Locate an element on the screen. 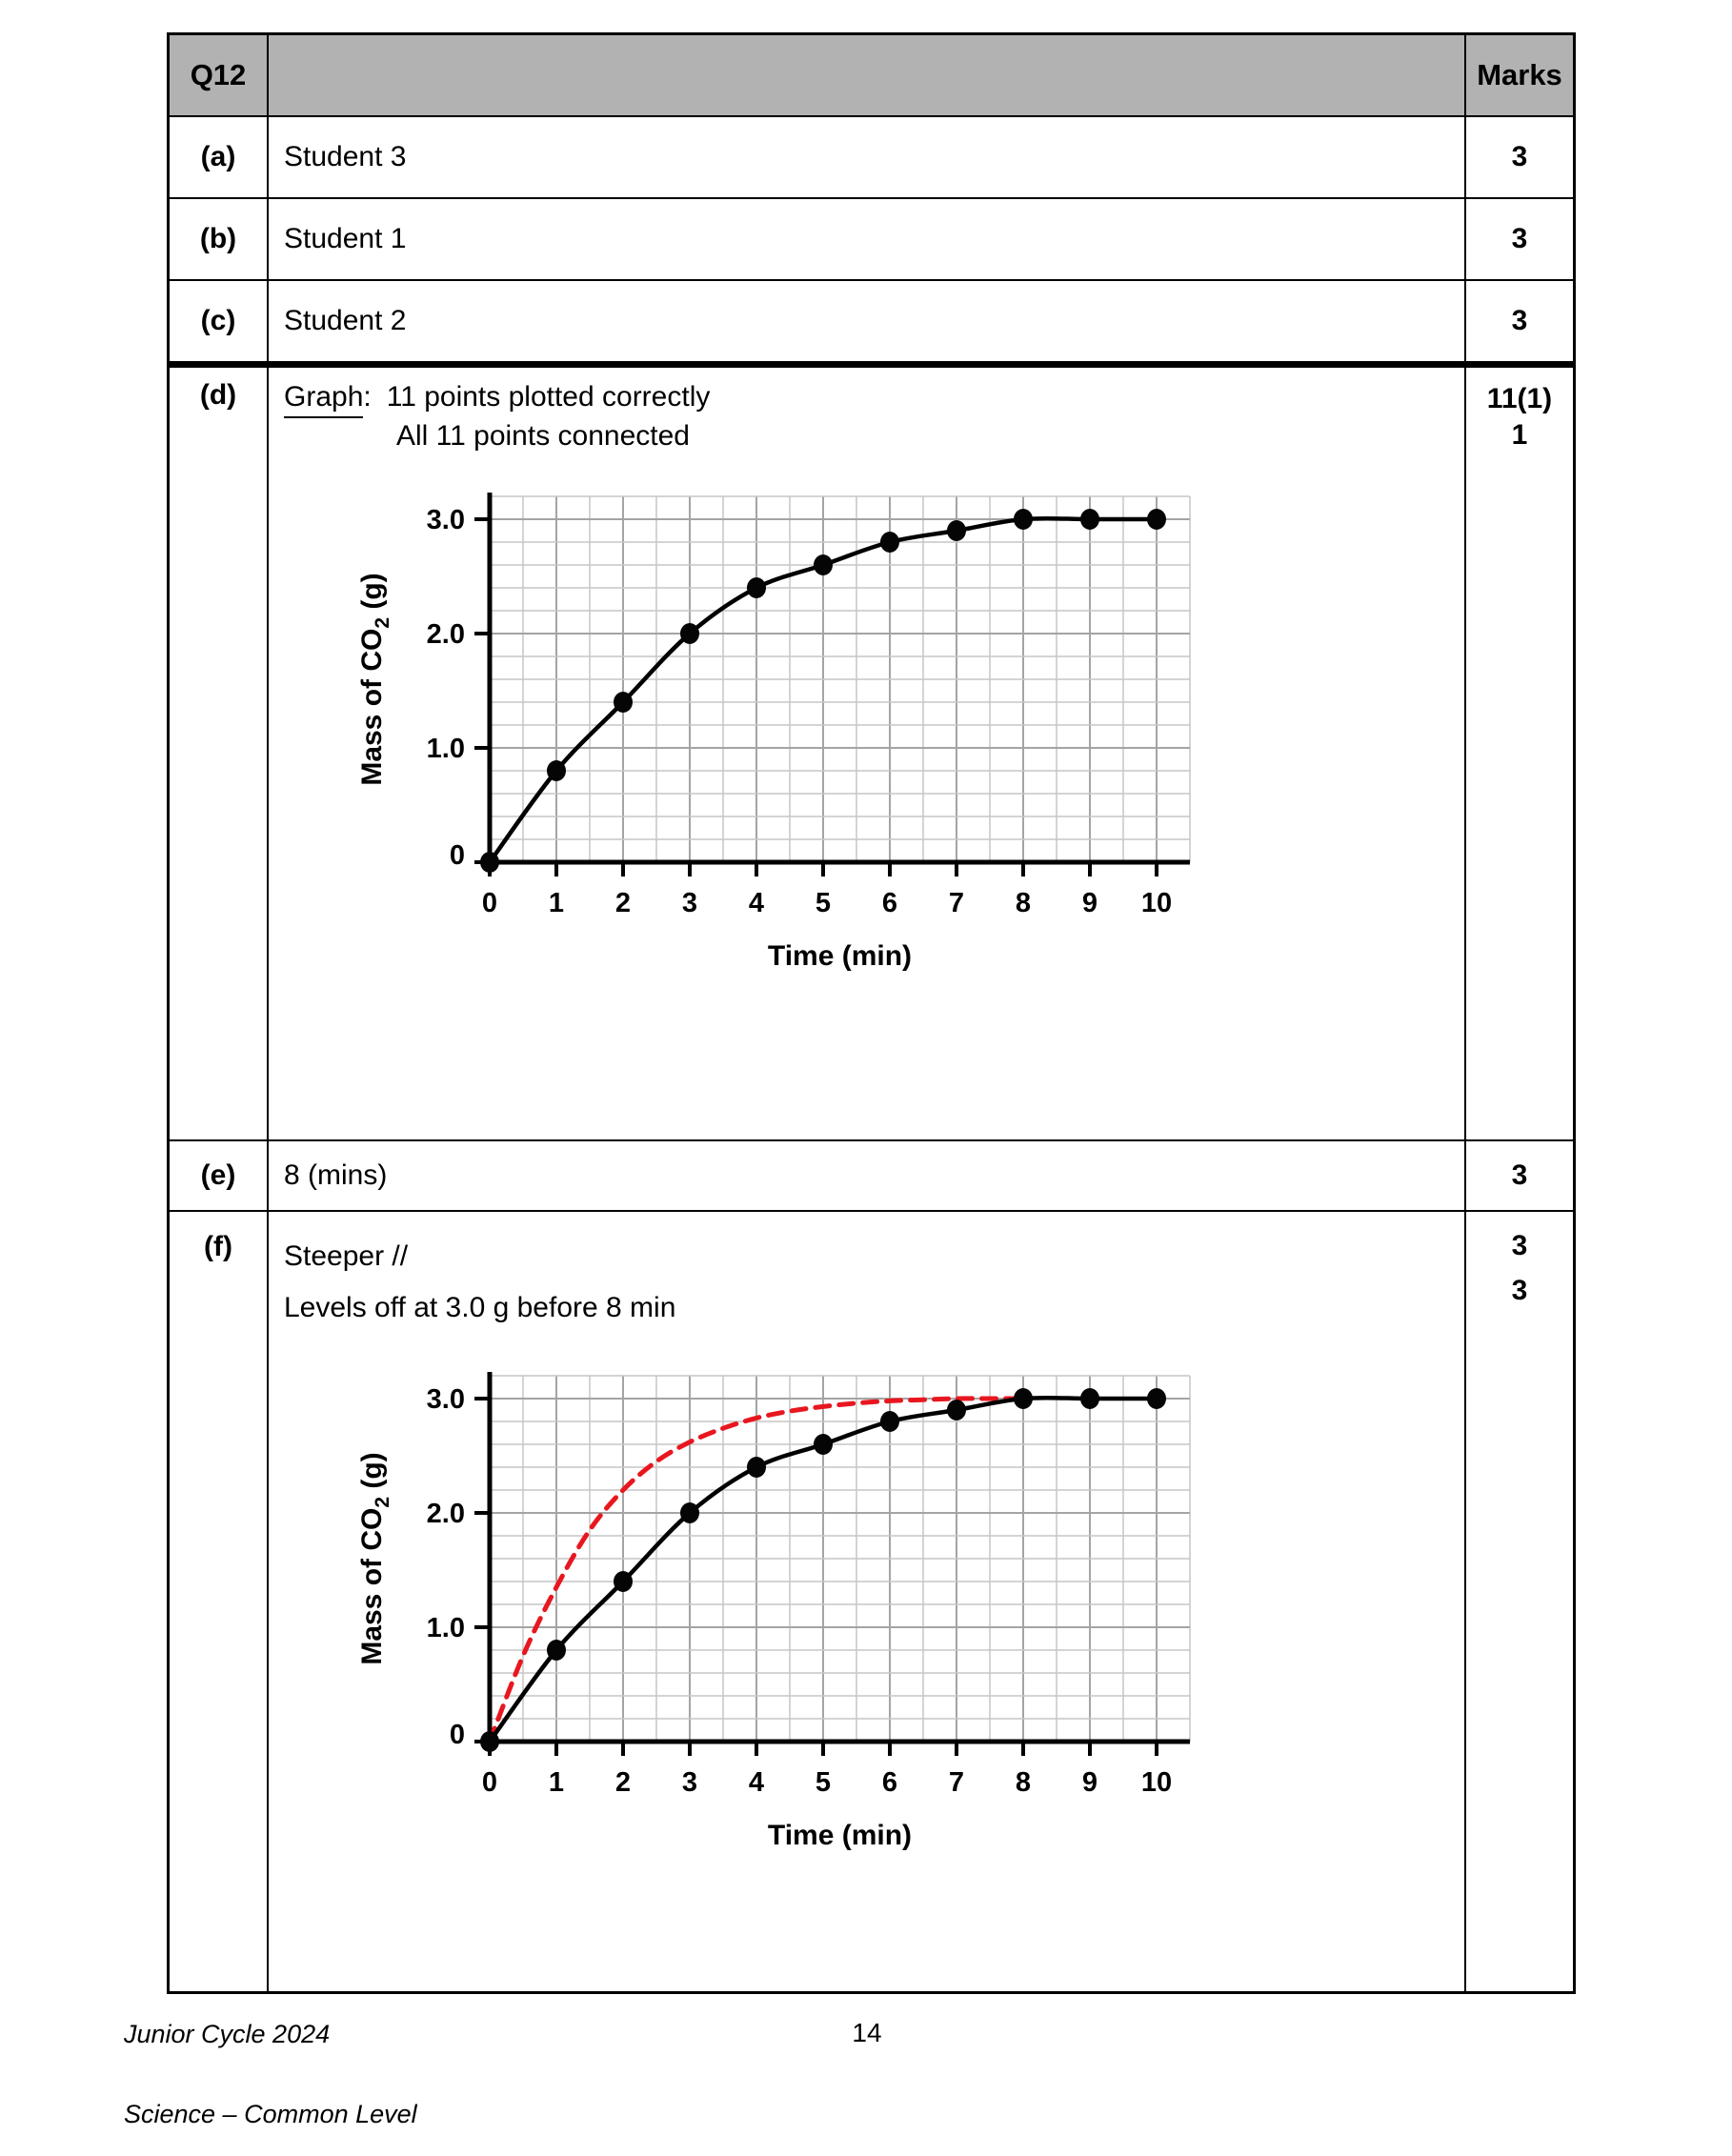 The height and width of the screenshot is (2156, 1732). part-label: (d) is located at coordinates (219, 753).